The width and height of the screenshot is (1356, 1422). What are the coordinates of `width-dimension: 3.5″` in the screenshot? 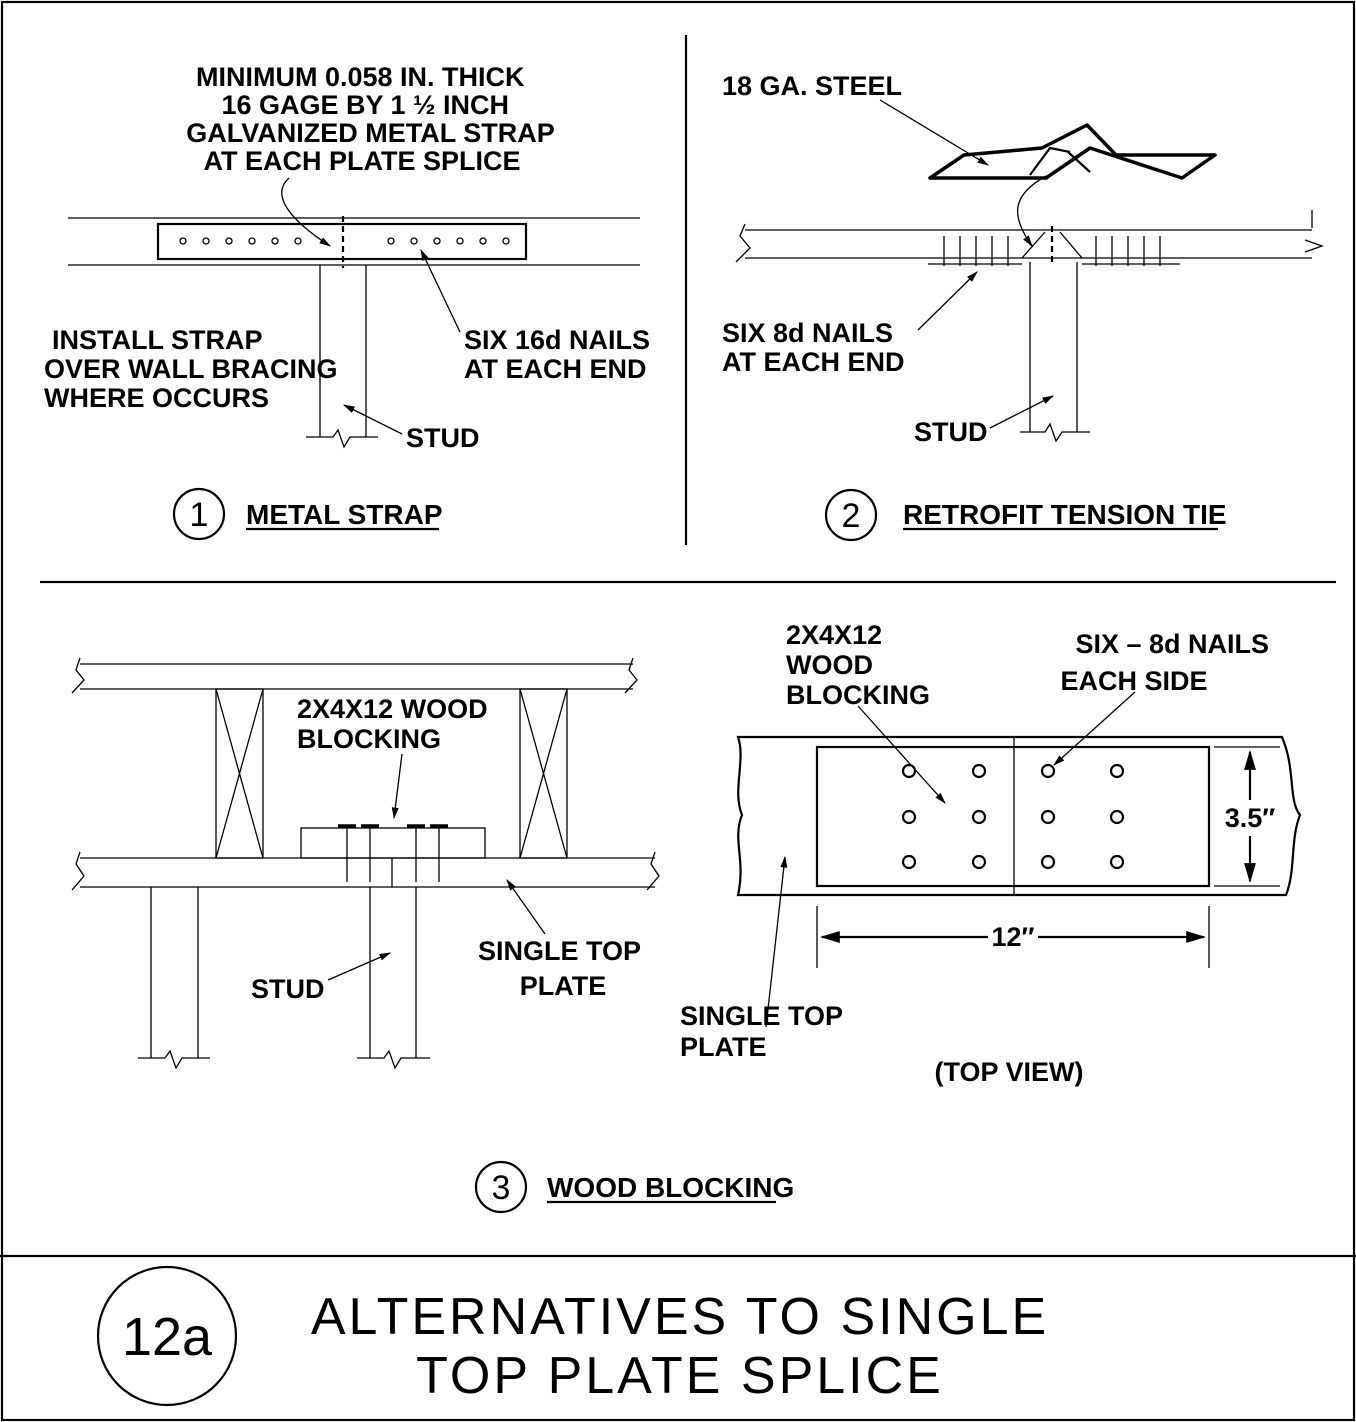 It's located at (1250, 818).